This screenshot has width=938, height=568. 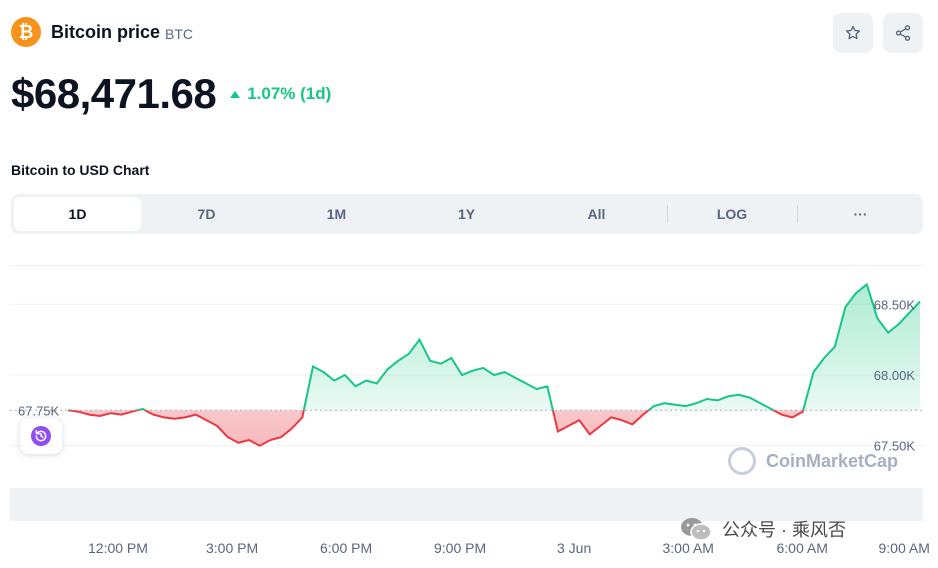 What do you see at coordinates (466, 504) in the screenshot?
I see `volume-strip` at bounding box center [466, 504].